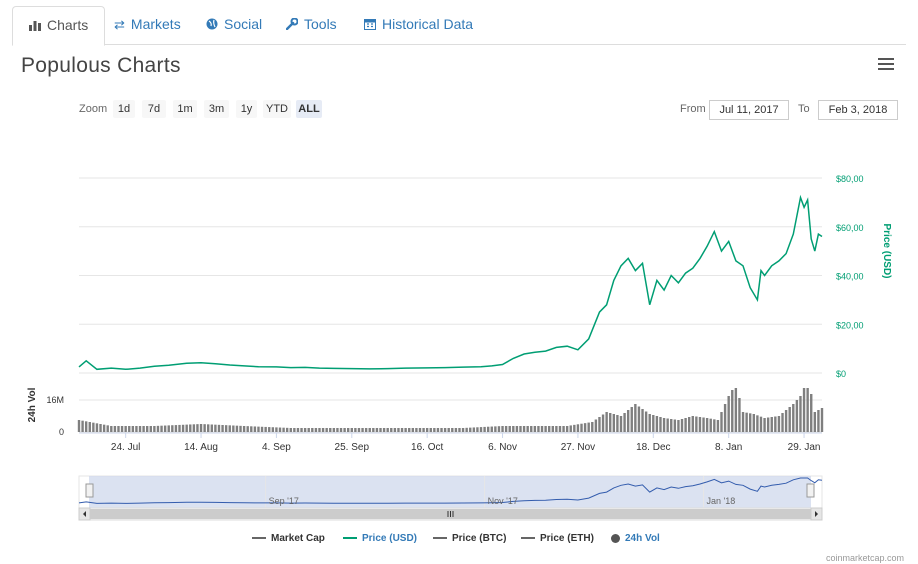 Image resolution: width=918 pixels, height=564 pixels. I want to click on credit-link: coinmarketcap.com, so click(865, 558).